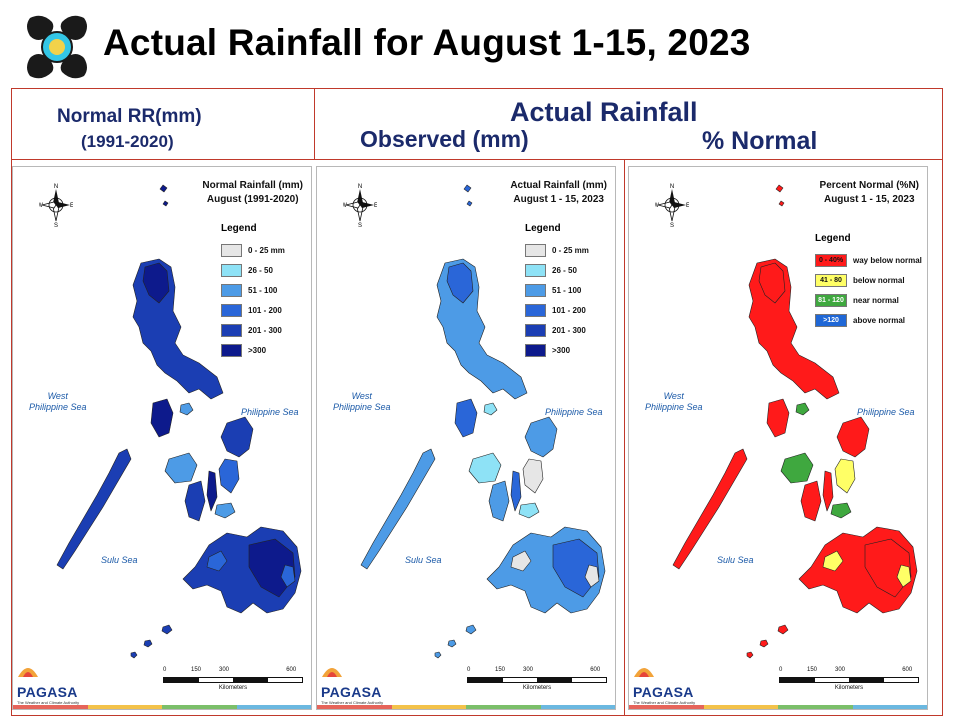 This screenshot has height=720, width=960. Describe the element at coordinates (831, 280) in the screenshot. I see `legend-swatch: 41 - 80` at that location.